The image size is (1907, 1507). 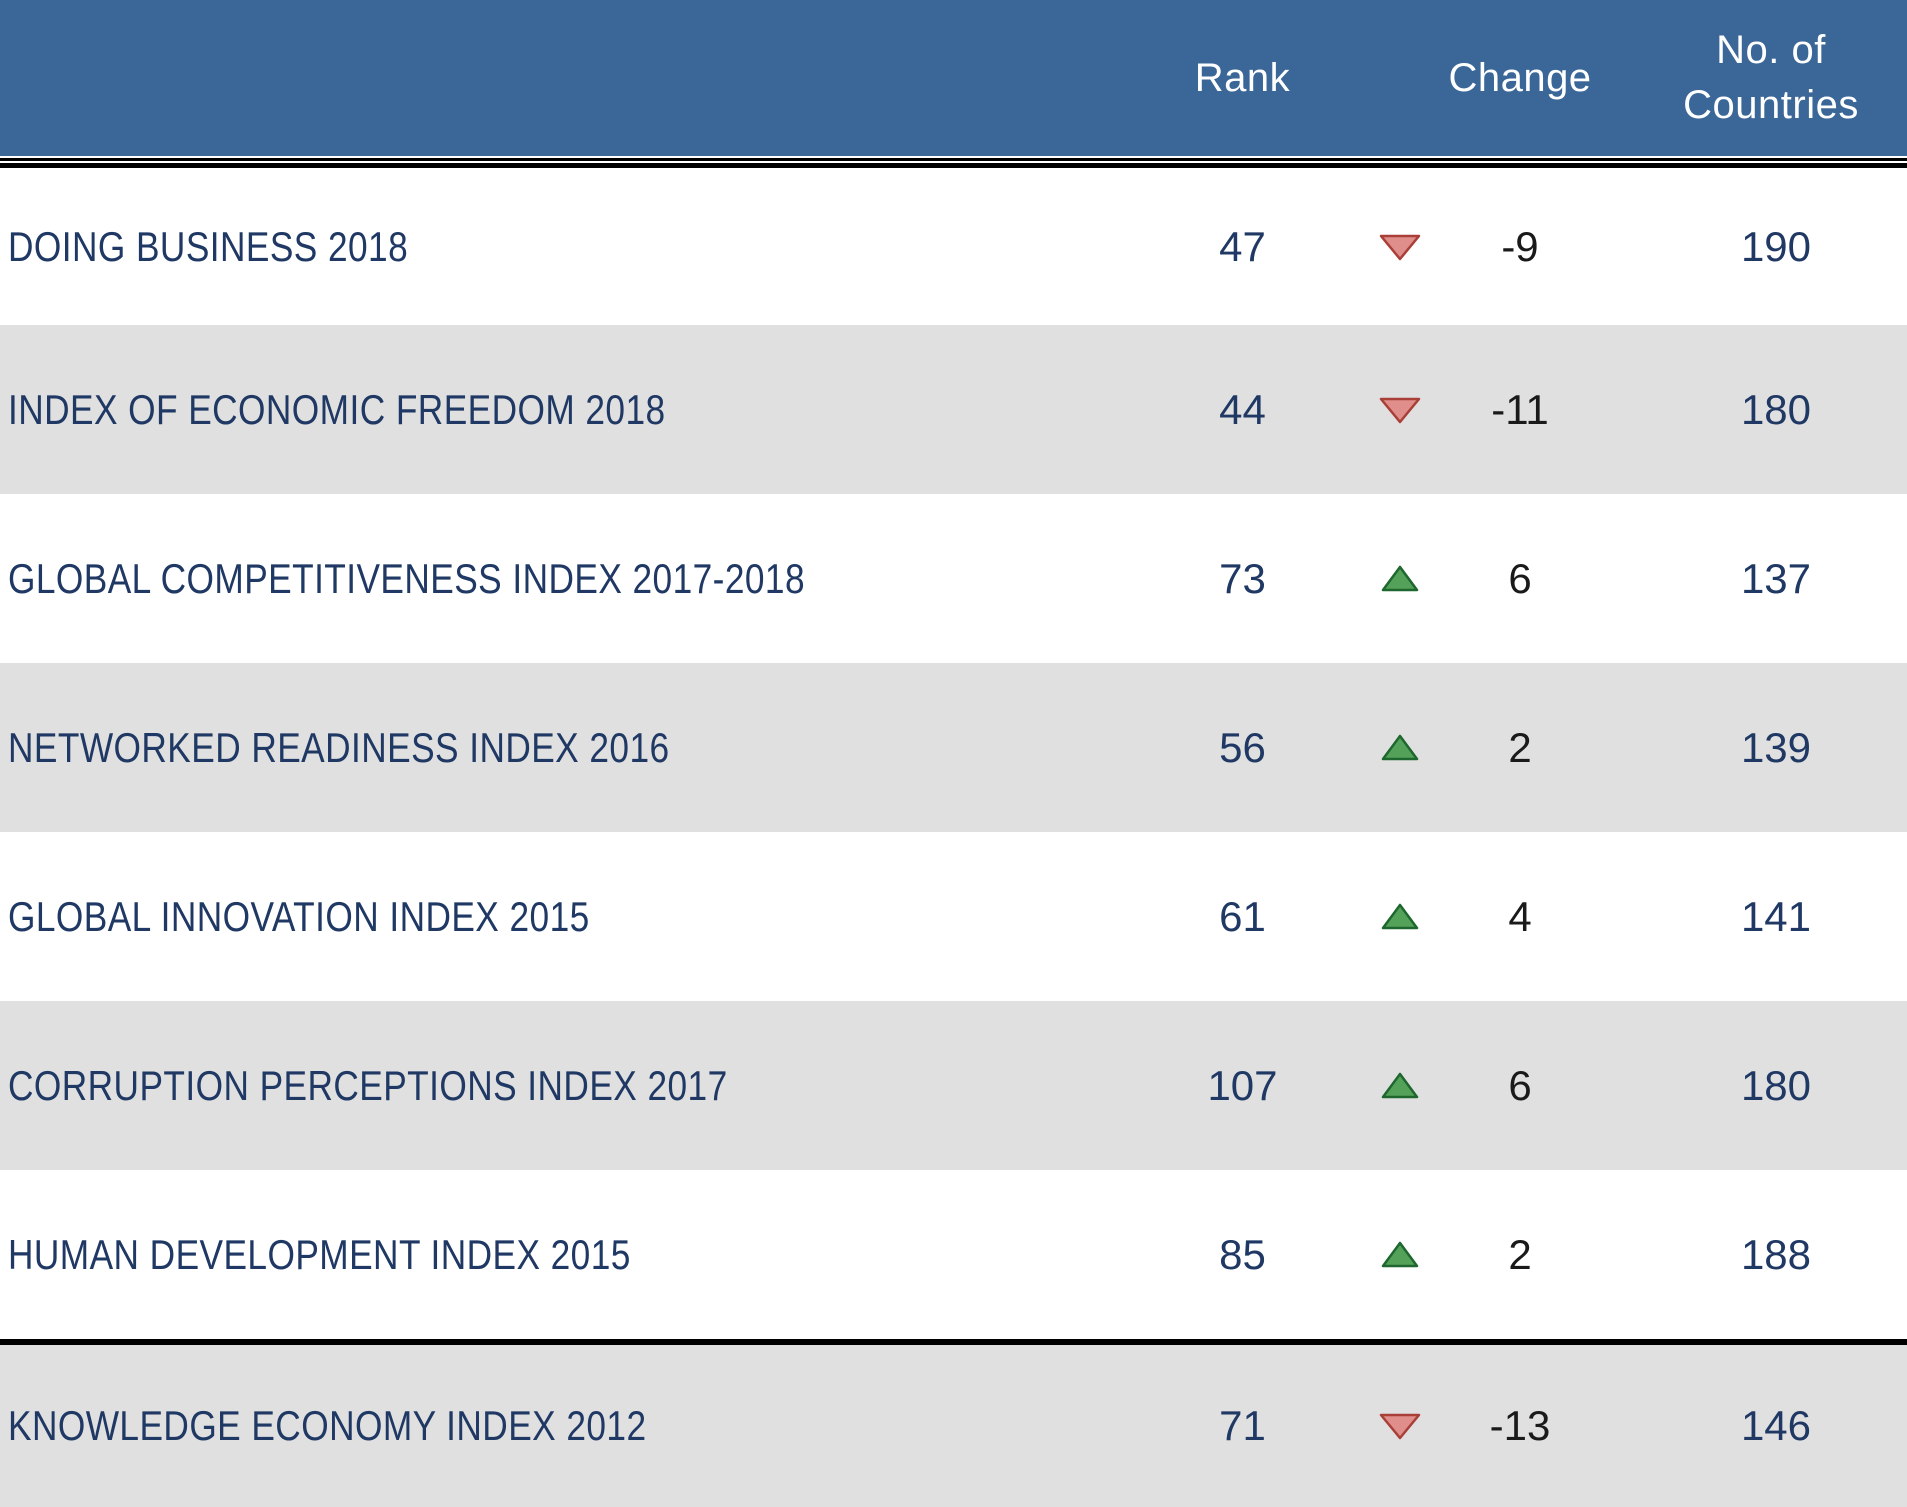 What do you see at coordinates (1776, 747) in the screenshot?
I see `countries-value: 139` at bounding box center [1776, 747].